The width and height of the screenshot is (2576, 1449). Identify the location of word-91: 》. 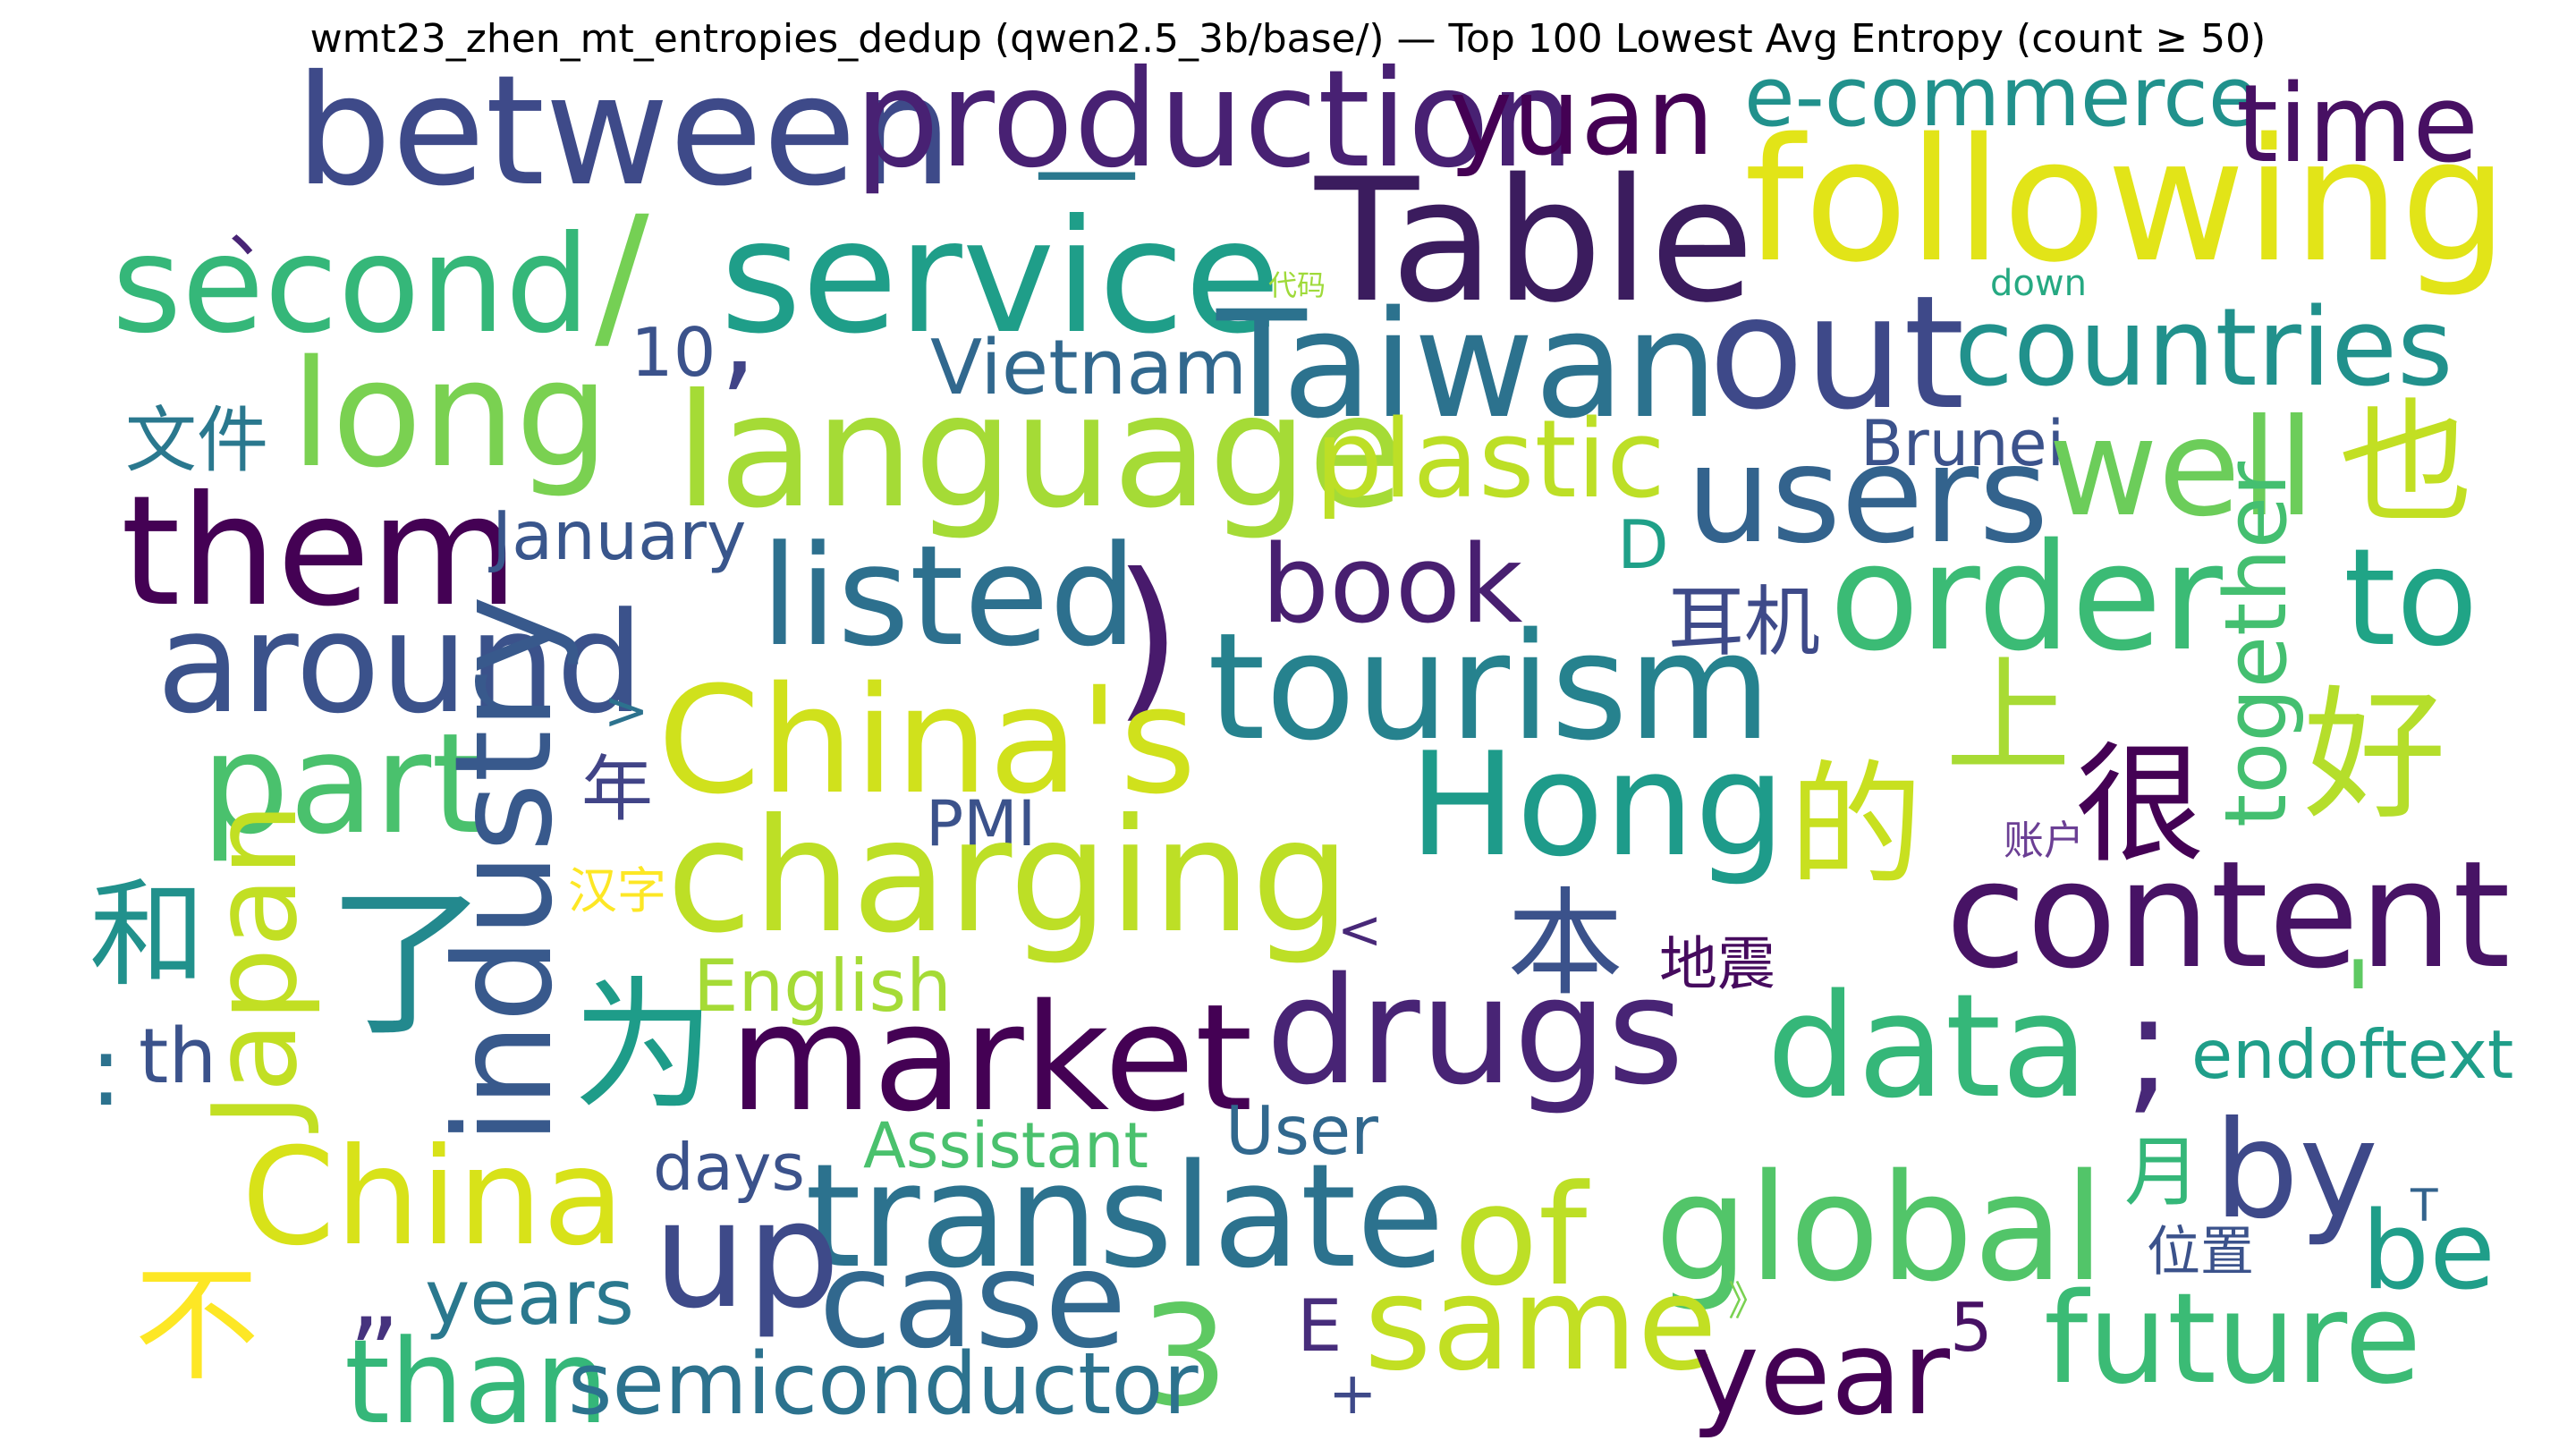
(1748, 1301).